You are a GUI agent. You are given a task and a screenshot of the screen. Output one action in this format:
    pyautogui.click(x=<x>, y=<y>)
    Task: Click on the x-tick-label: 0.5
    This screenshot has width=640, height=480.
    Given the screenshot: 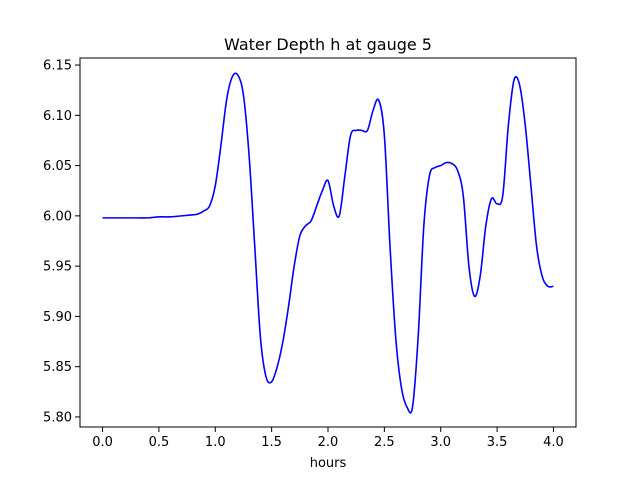 What is the action you would take?
    pyautogui.click(x=159, y=442)
    